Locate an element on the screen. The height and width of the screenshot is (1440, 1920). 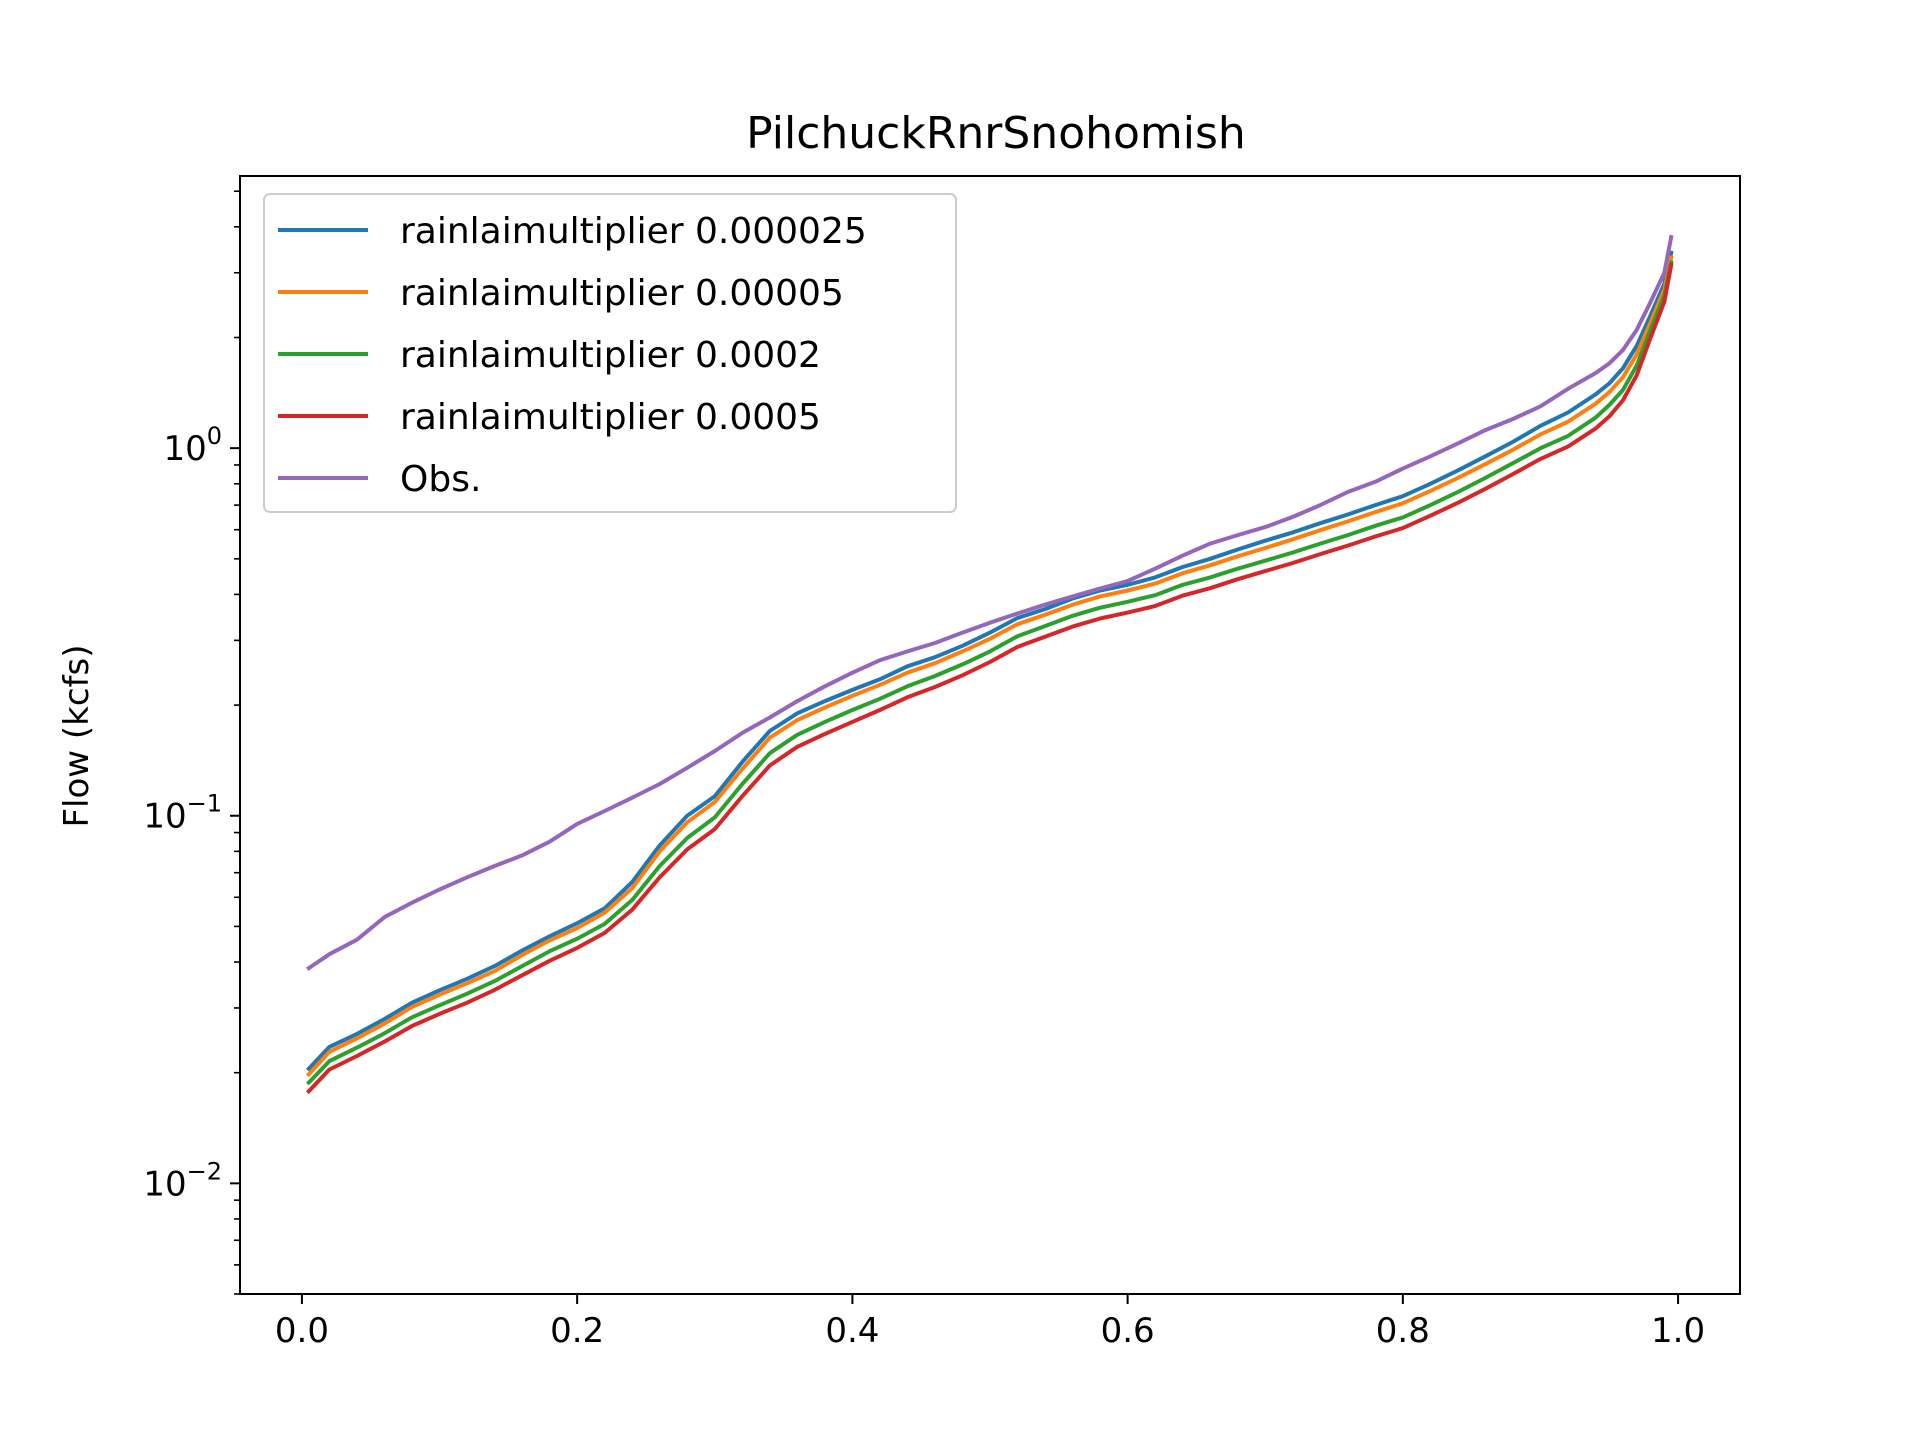
chart-title: PilchuckRnrSnohomish is located at coordinates (996, 133).